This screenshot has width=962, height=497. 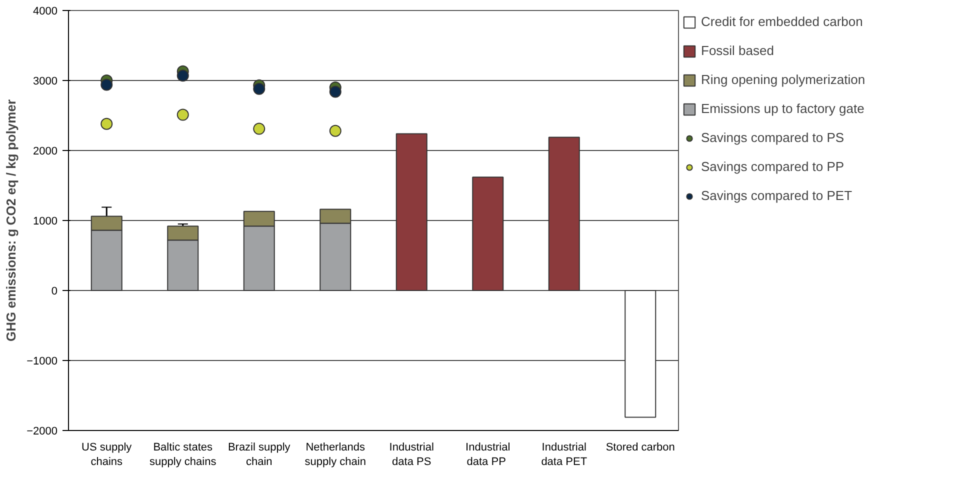 I want to click on y-tick-label: 4000, so click(x=45, y=12).